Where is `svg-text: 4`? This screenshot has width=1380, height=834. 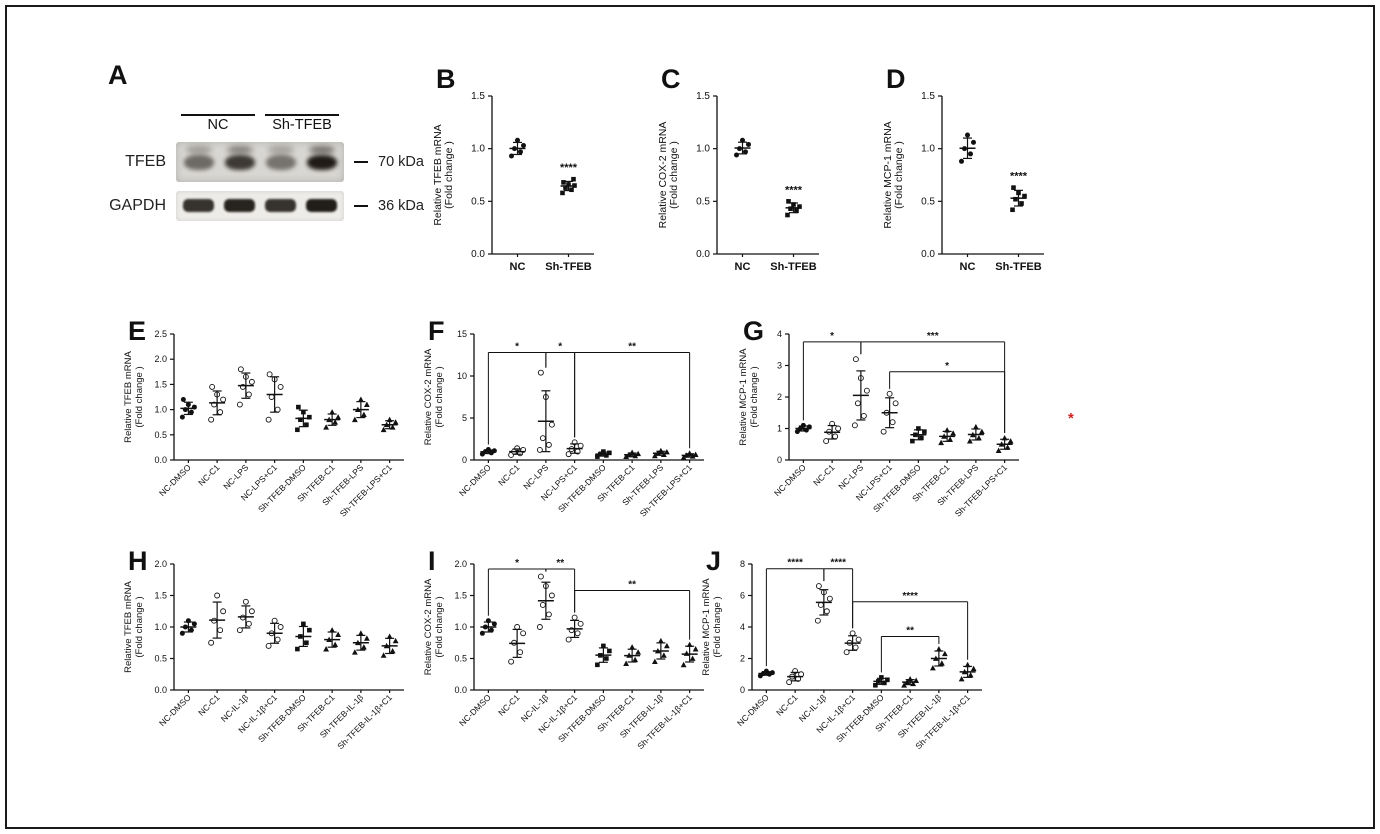 svg-text: 4 is located at coordinates (779, 334).